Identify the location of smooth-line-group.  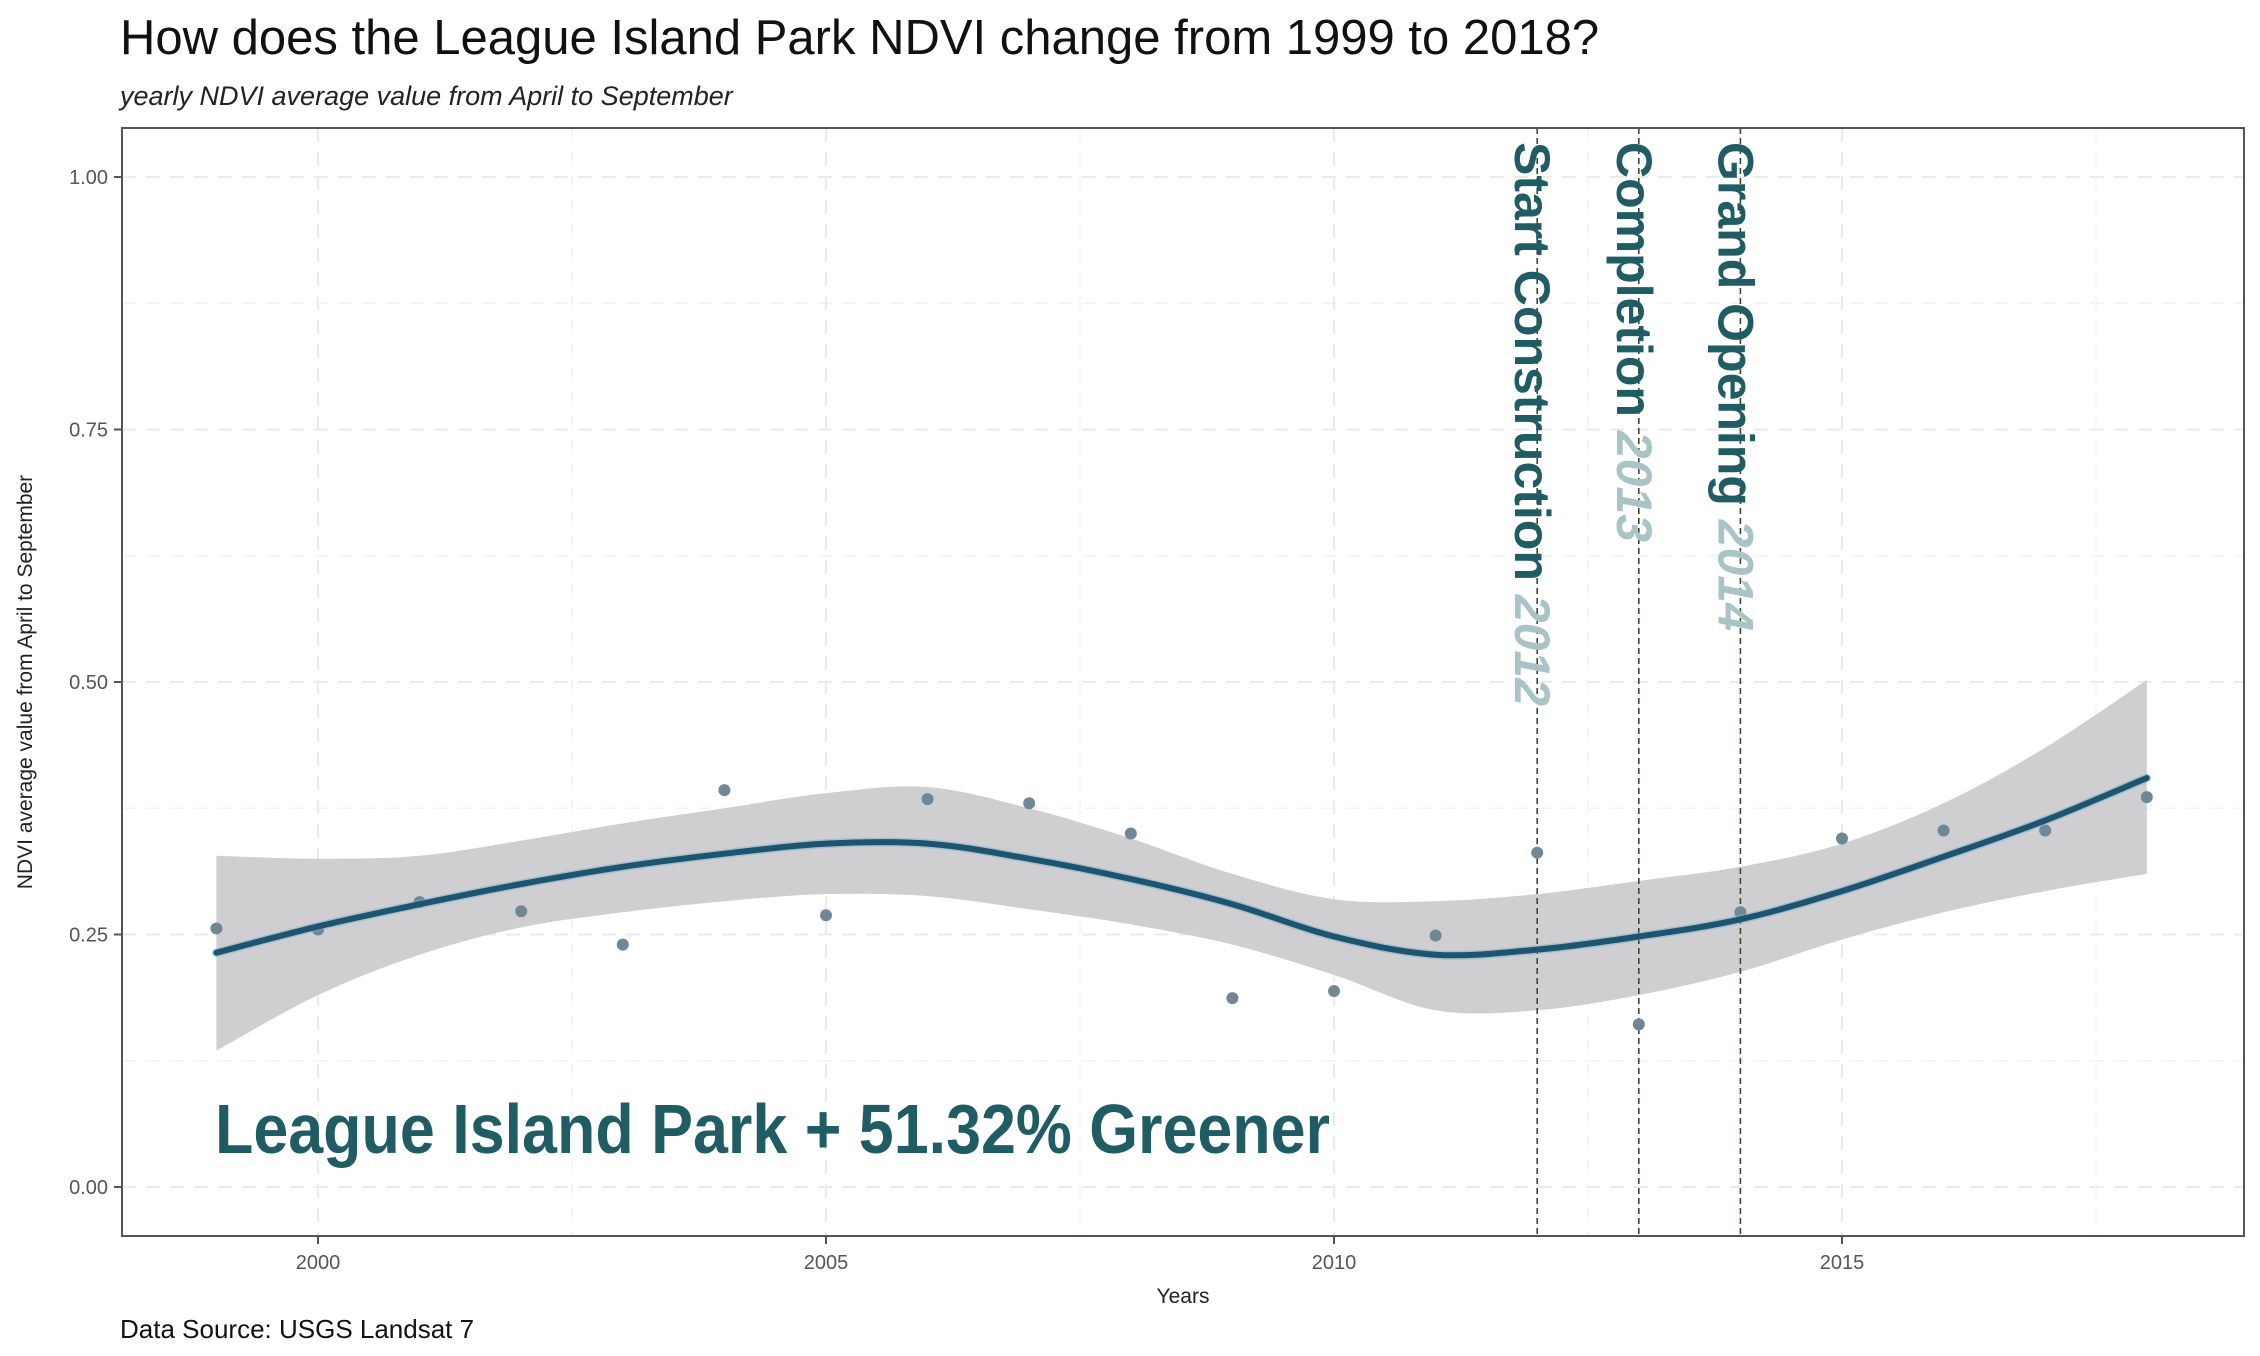
(1181, 866).